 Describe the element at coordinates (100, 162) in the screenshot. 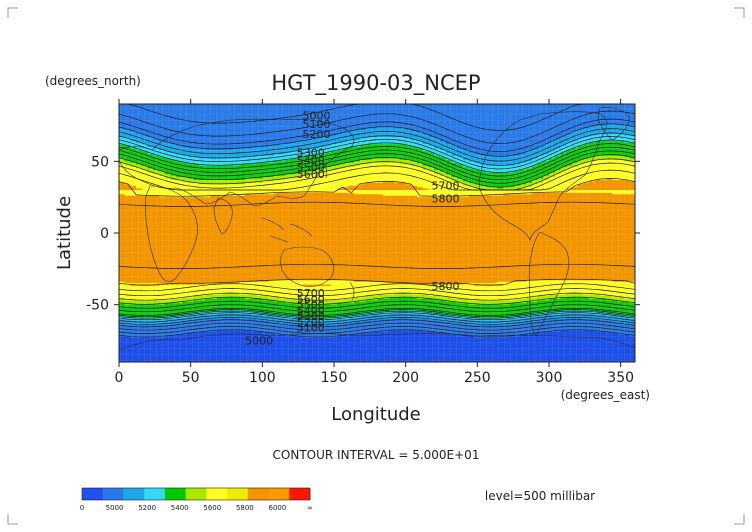

I see `y-tick-label: 50` at that location.